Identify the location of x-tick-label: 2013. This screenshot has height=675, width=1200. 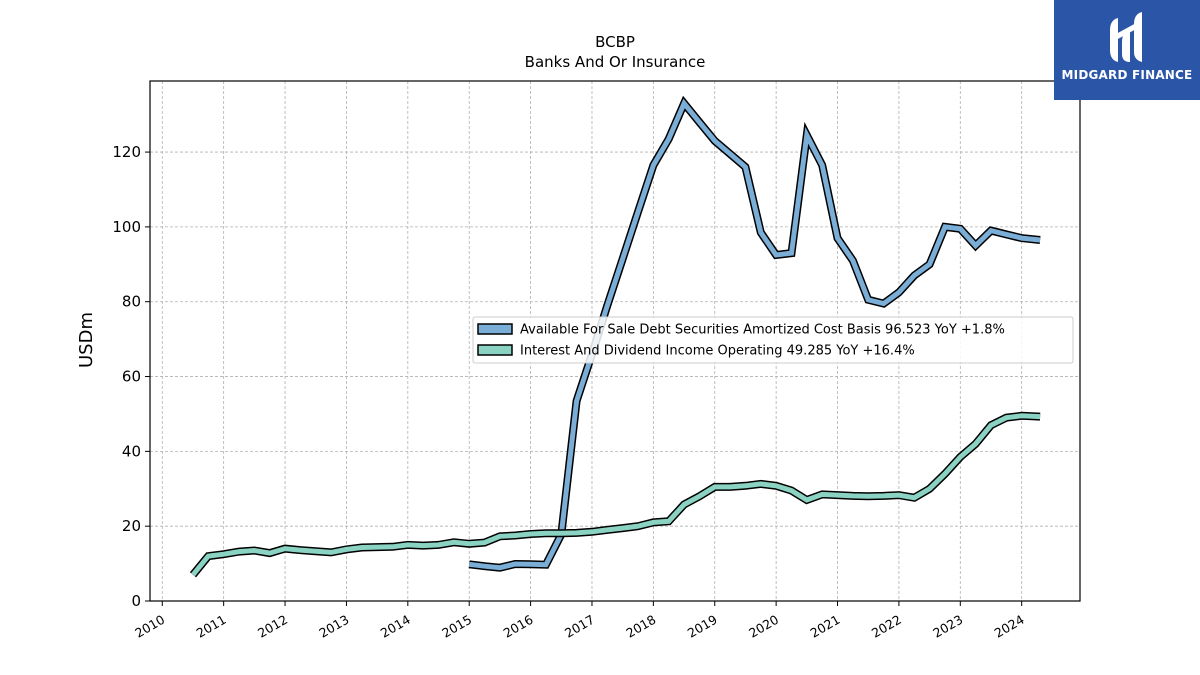
(333, 626).